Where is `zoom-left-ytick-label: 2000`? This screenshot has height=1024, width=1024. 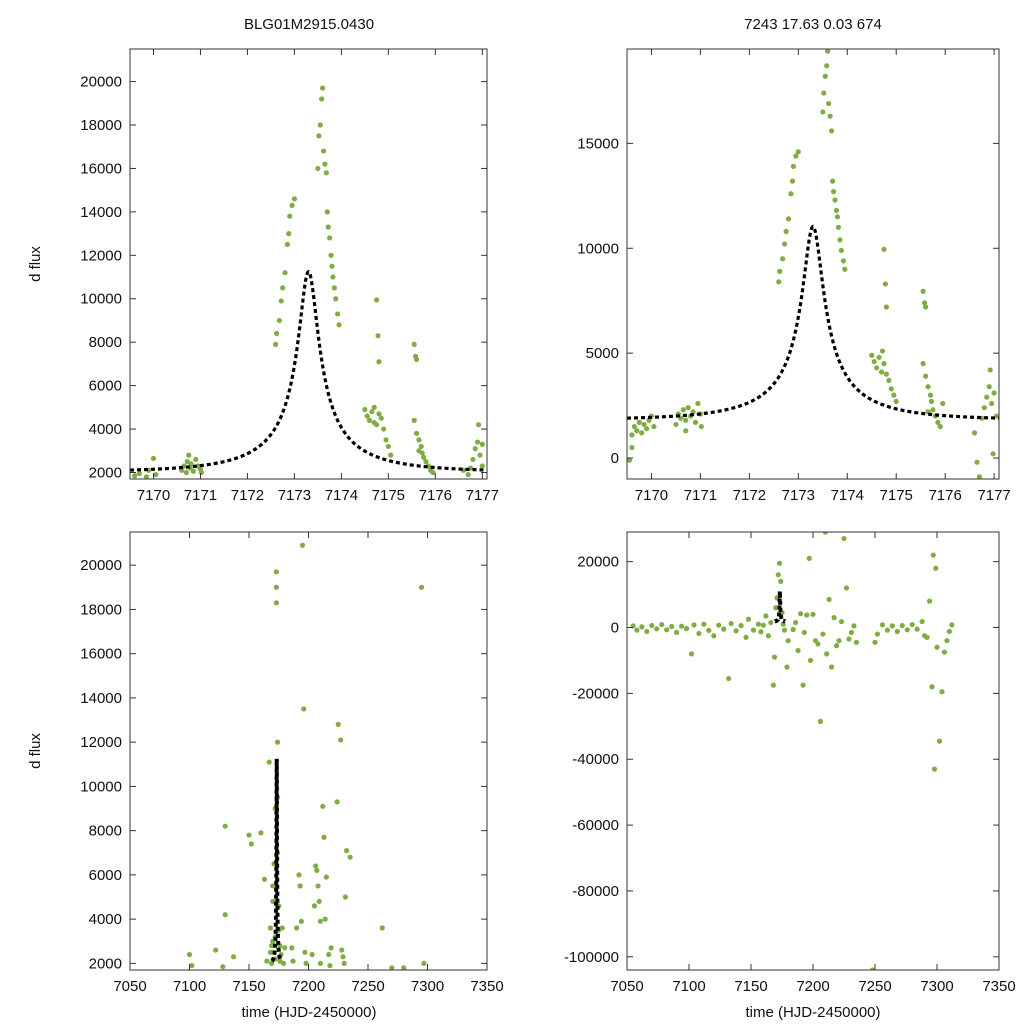 zoom-left-ytick-label: 2000 is located at coordinates (105, 472).